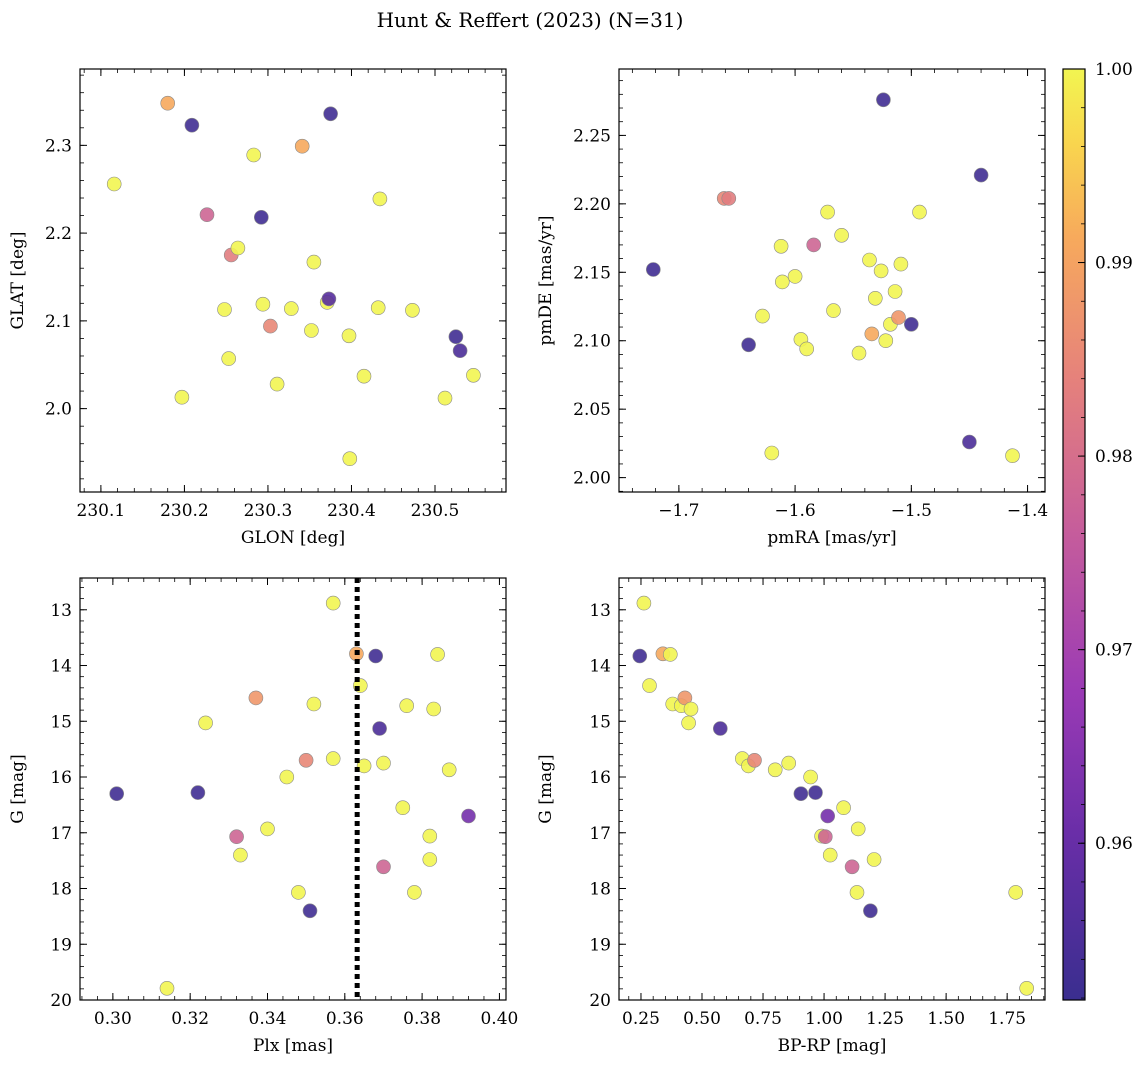 The image size is (1148, 1068). What do you see at coordinates (592, 205) in the screenshot?
I see `y-tick-label: 2.20` at bounding box center [592, 205].